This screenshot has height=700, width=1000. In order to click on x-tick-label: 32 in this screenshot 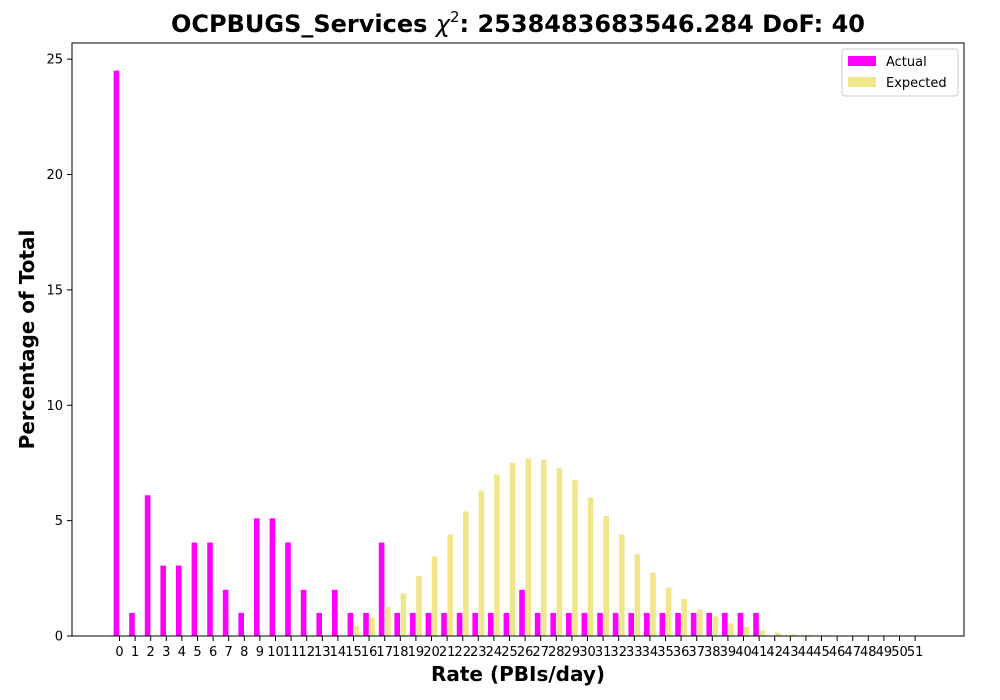, I will do `click(618, 652)`.